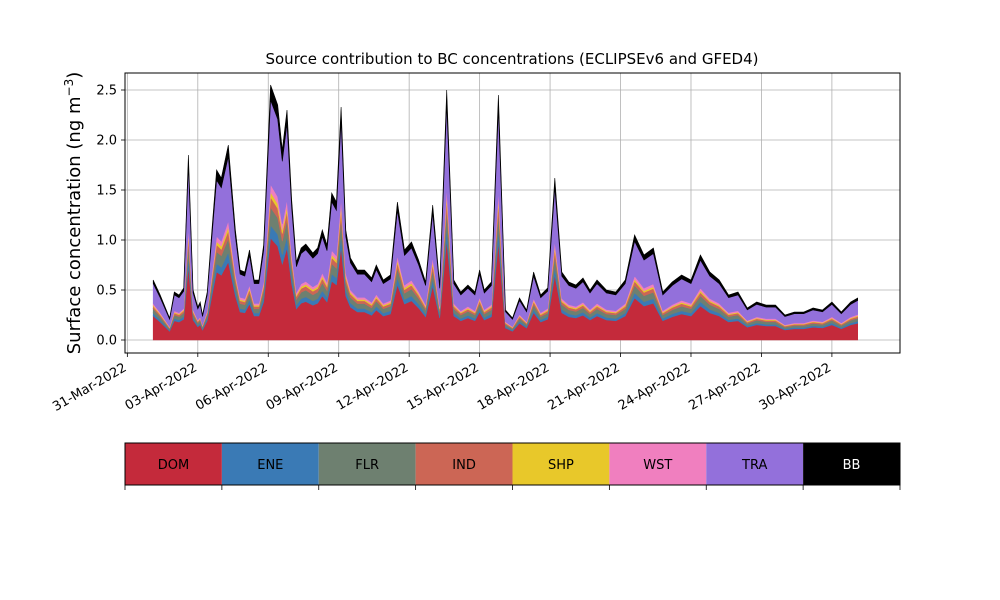  I want to click on y-axis: 0.0 0.5 1.0 1.5 2.0 2.5, so click(110, 216).